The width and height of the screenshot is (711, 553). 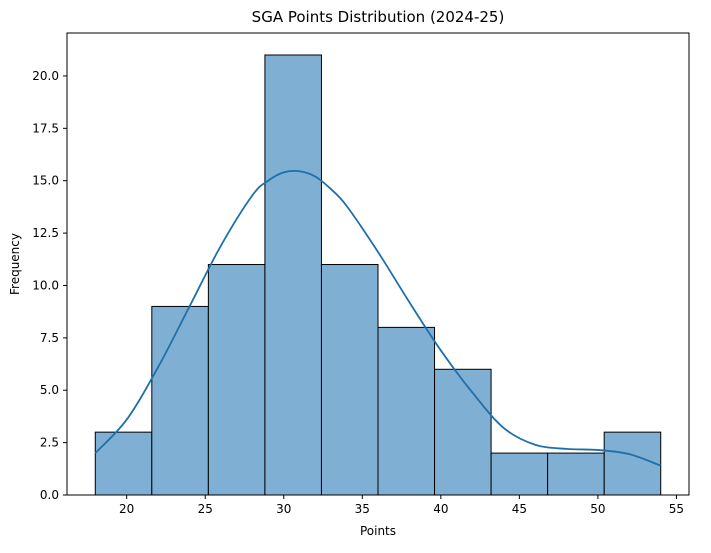 What do you see at coordinates (15, 264) in the screenshot?
I see `y-axis-label: Frequency` at bounding box center [15, 264].